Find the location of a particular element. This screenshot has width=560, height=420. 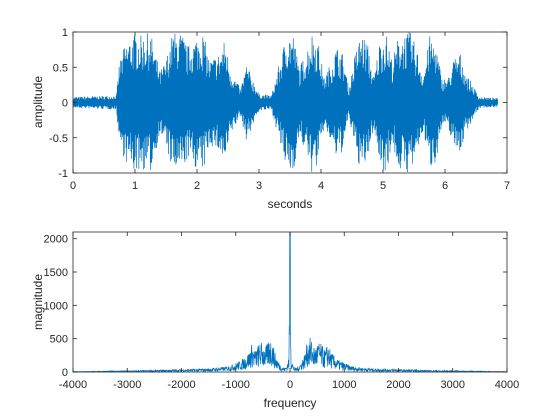

y-tick-label: -1 is located at coordinates (63, 174).